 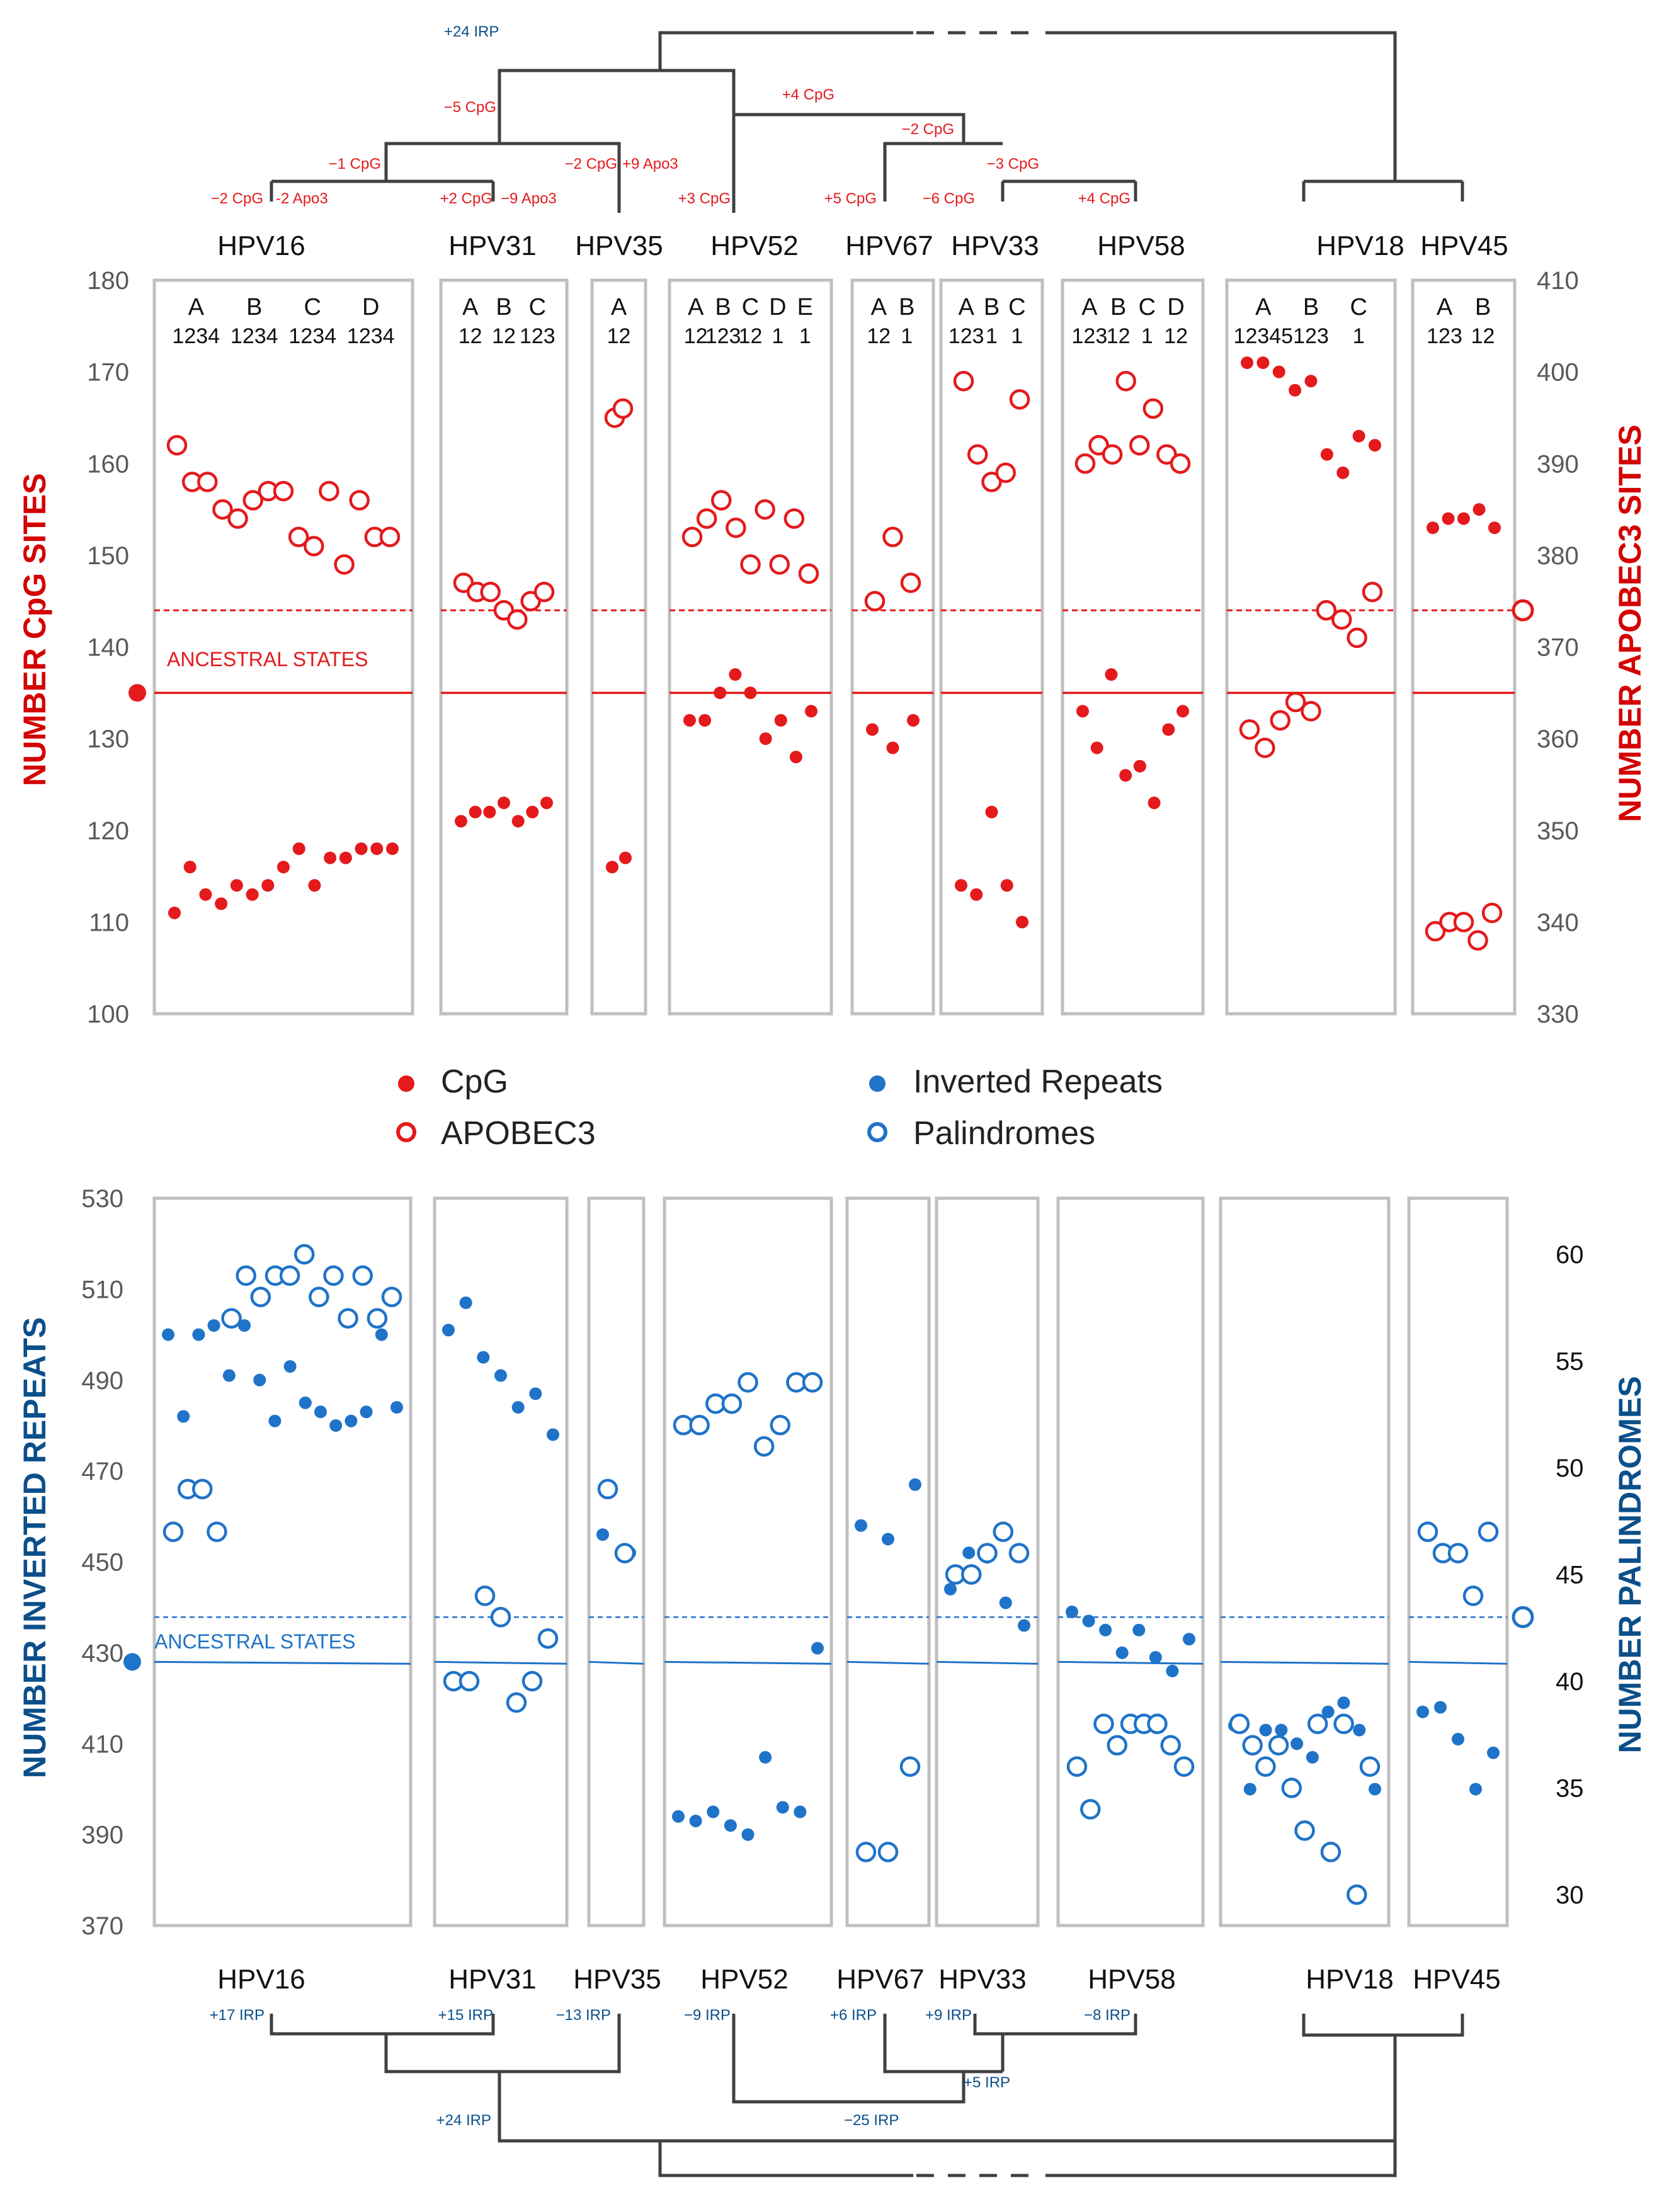 I want to click on ir-tick-label: 390, so click(x=102, y=1835).